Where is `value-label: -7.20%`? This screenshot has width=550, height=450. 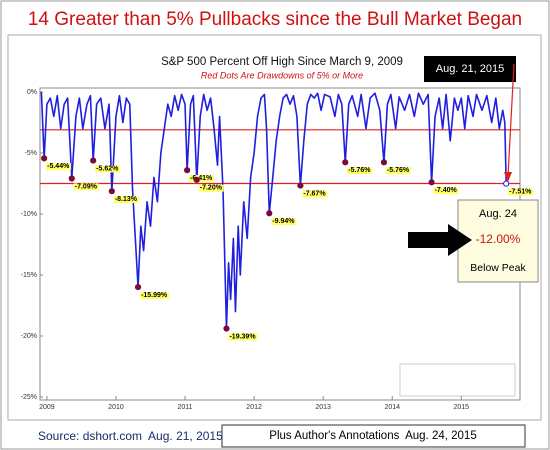
value-label: -7.20% is located at coordinates (211, 188).